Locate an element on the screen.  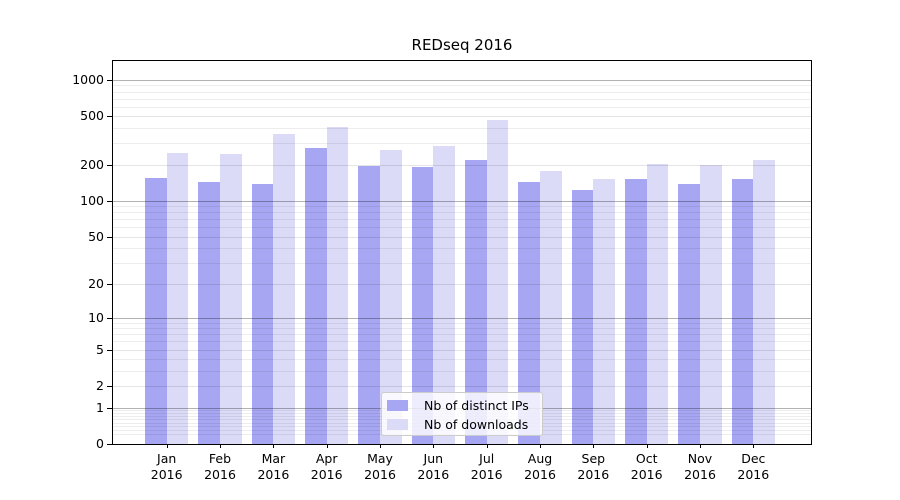
x-tick-label-oct: Oct 2016 is located at coordinates (646, 466).